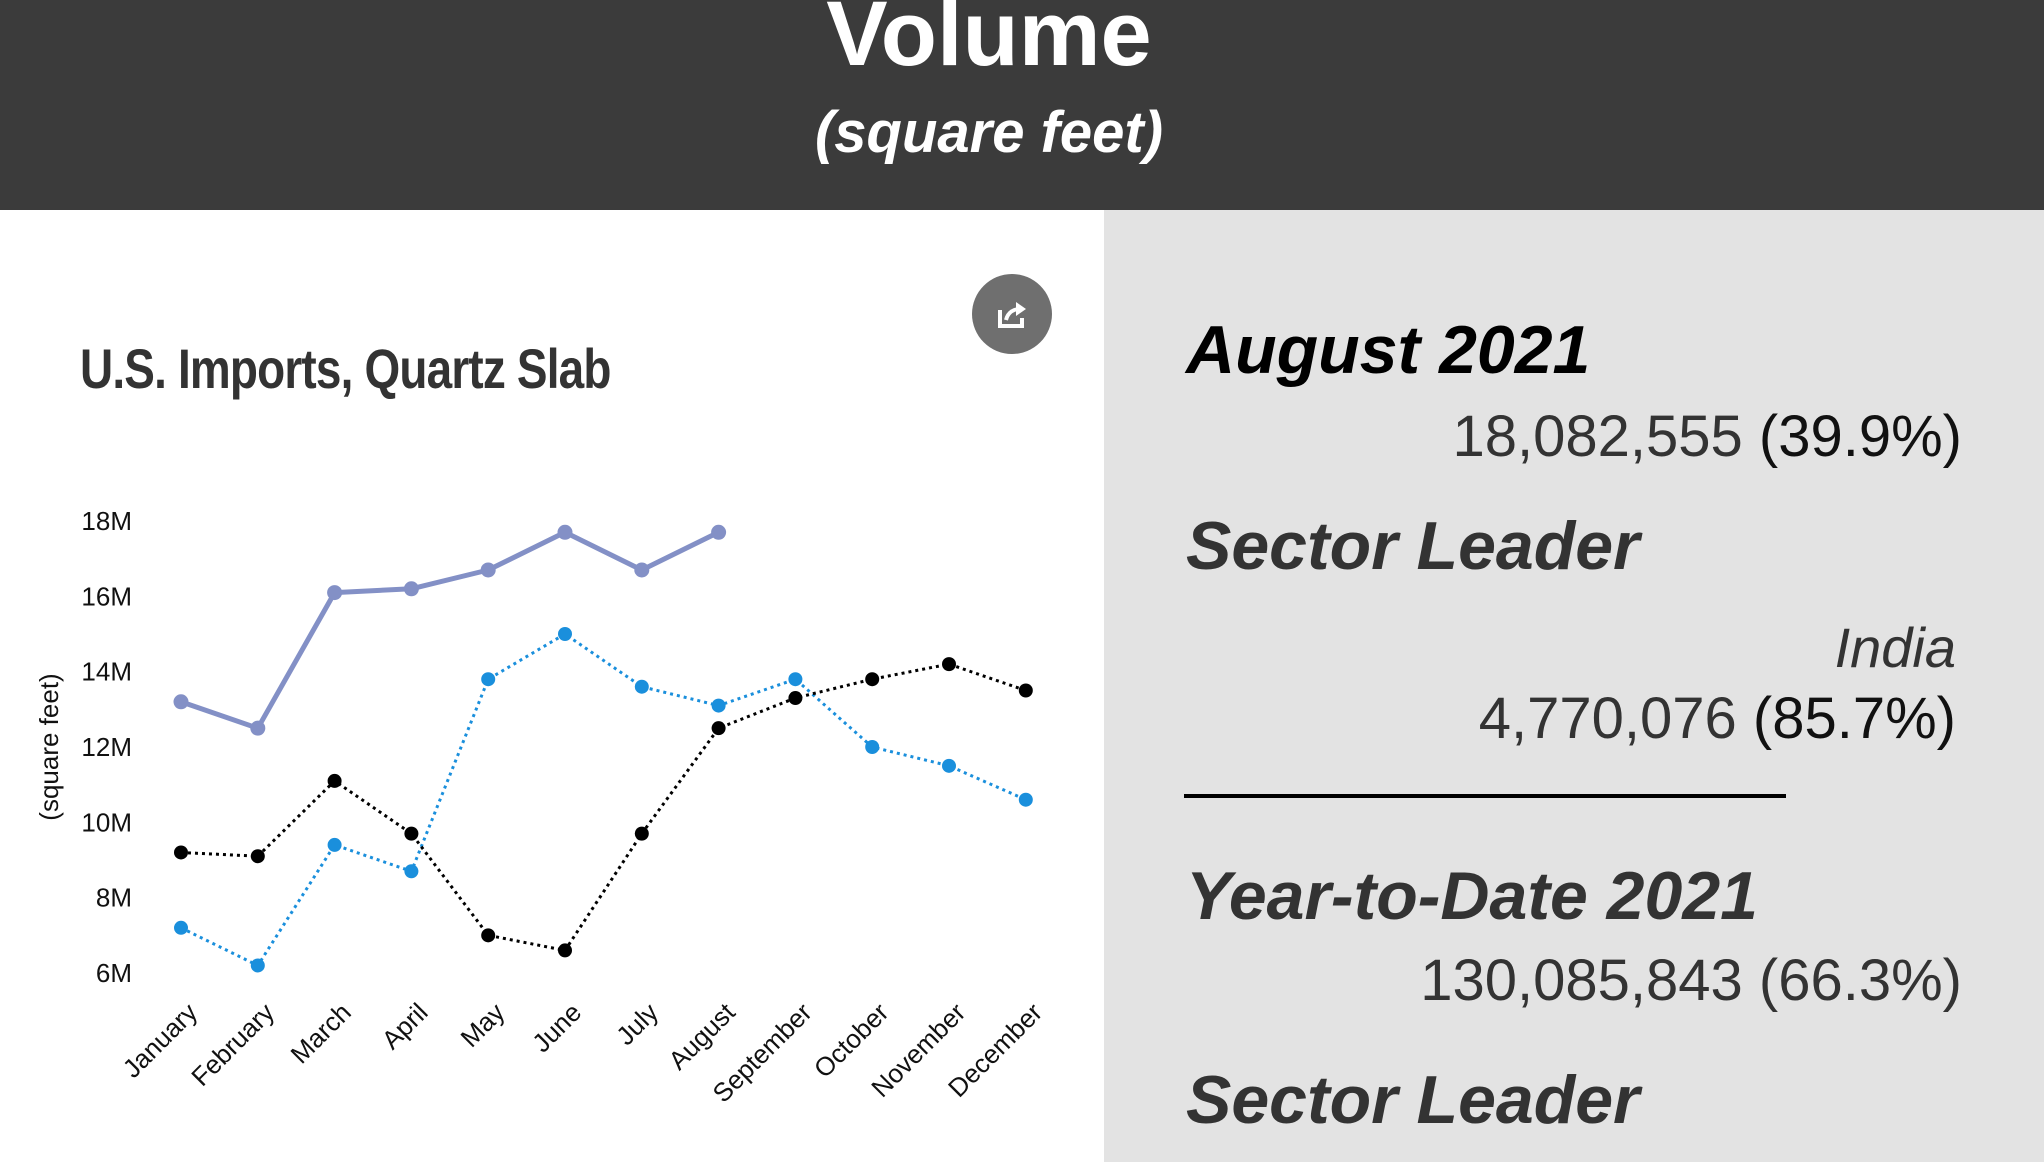 The width and height of the screenshot is (2044, 1162). Describe the element at coordinates (49, 746) in the screenshot. I see `y-axis-label: (square feet)` at that location.